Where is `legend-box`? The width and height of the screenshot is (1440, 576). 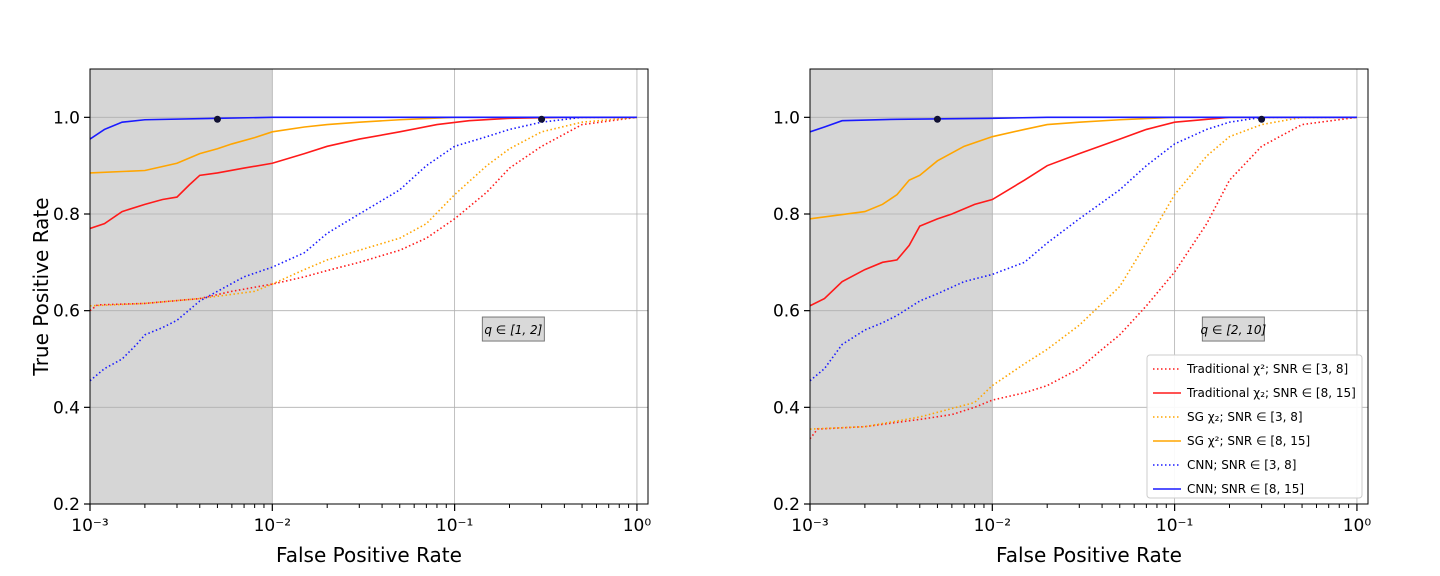 legend-box is located at coordinates (1254, 426).